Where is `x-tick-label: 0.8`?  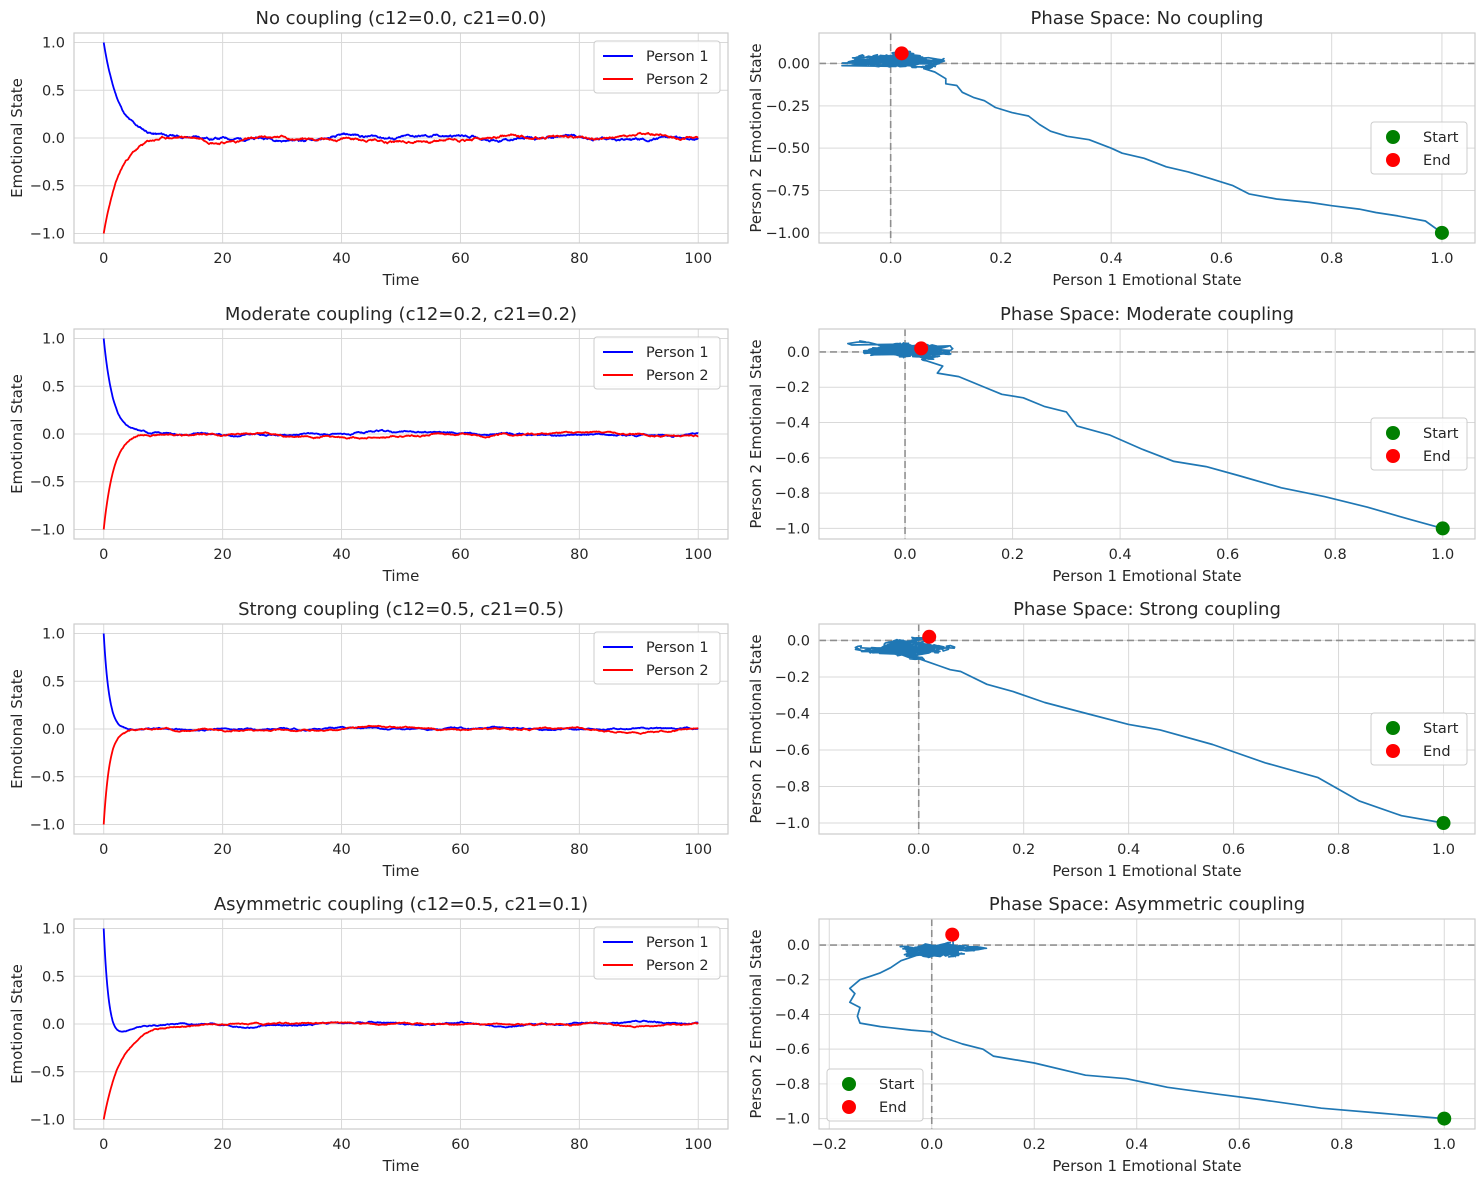
x-tick-label: 0.8 is located at coordinates (1341, 1145).